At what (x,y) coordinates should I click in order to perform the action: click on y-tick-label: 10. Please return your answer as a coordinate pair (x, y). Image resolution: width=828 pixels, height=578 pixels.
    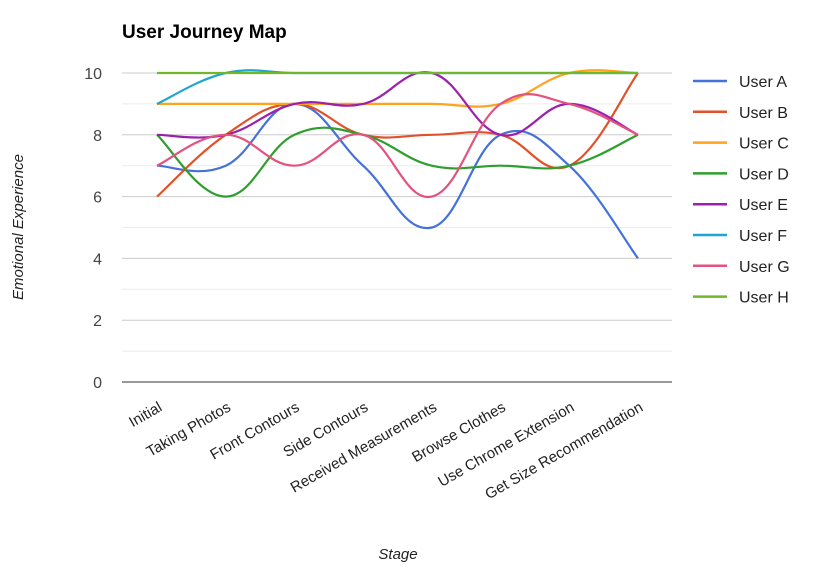
    Looking at the image, I should click on (93, 74).